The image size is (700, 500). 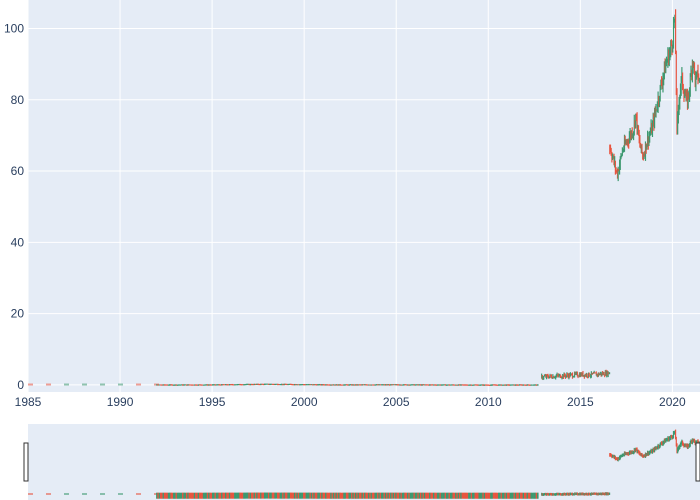 What do you see at coordinates (212, 402) in the screenshot?
I see `x-tick-label: 1995` at bounding box center [212, 402].